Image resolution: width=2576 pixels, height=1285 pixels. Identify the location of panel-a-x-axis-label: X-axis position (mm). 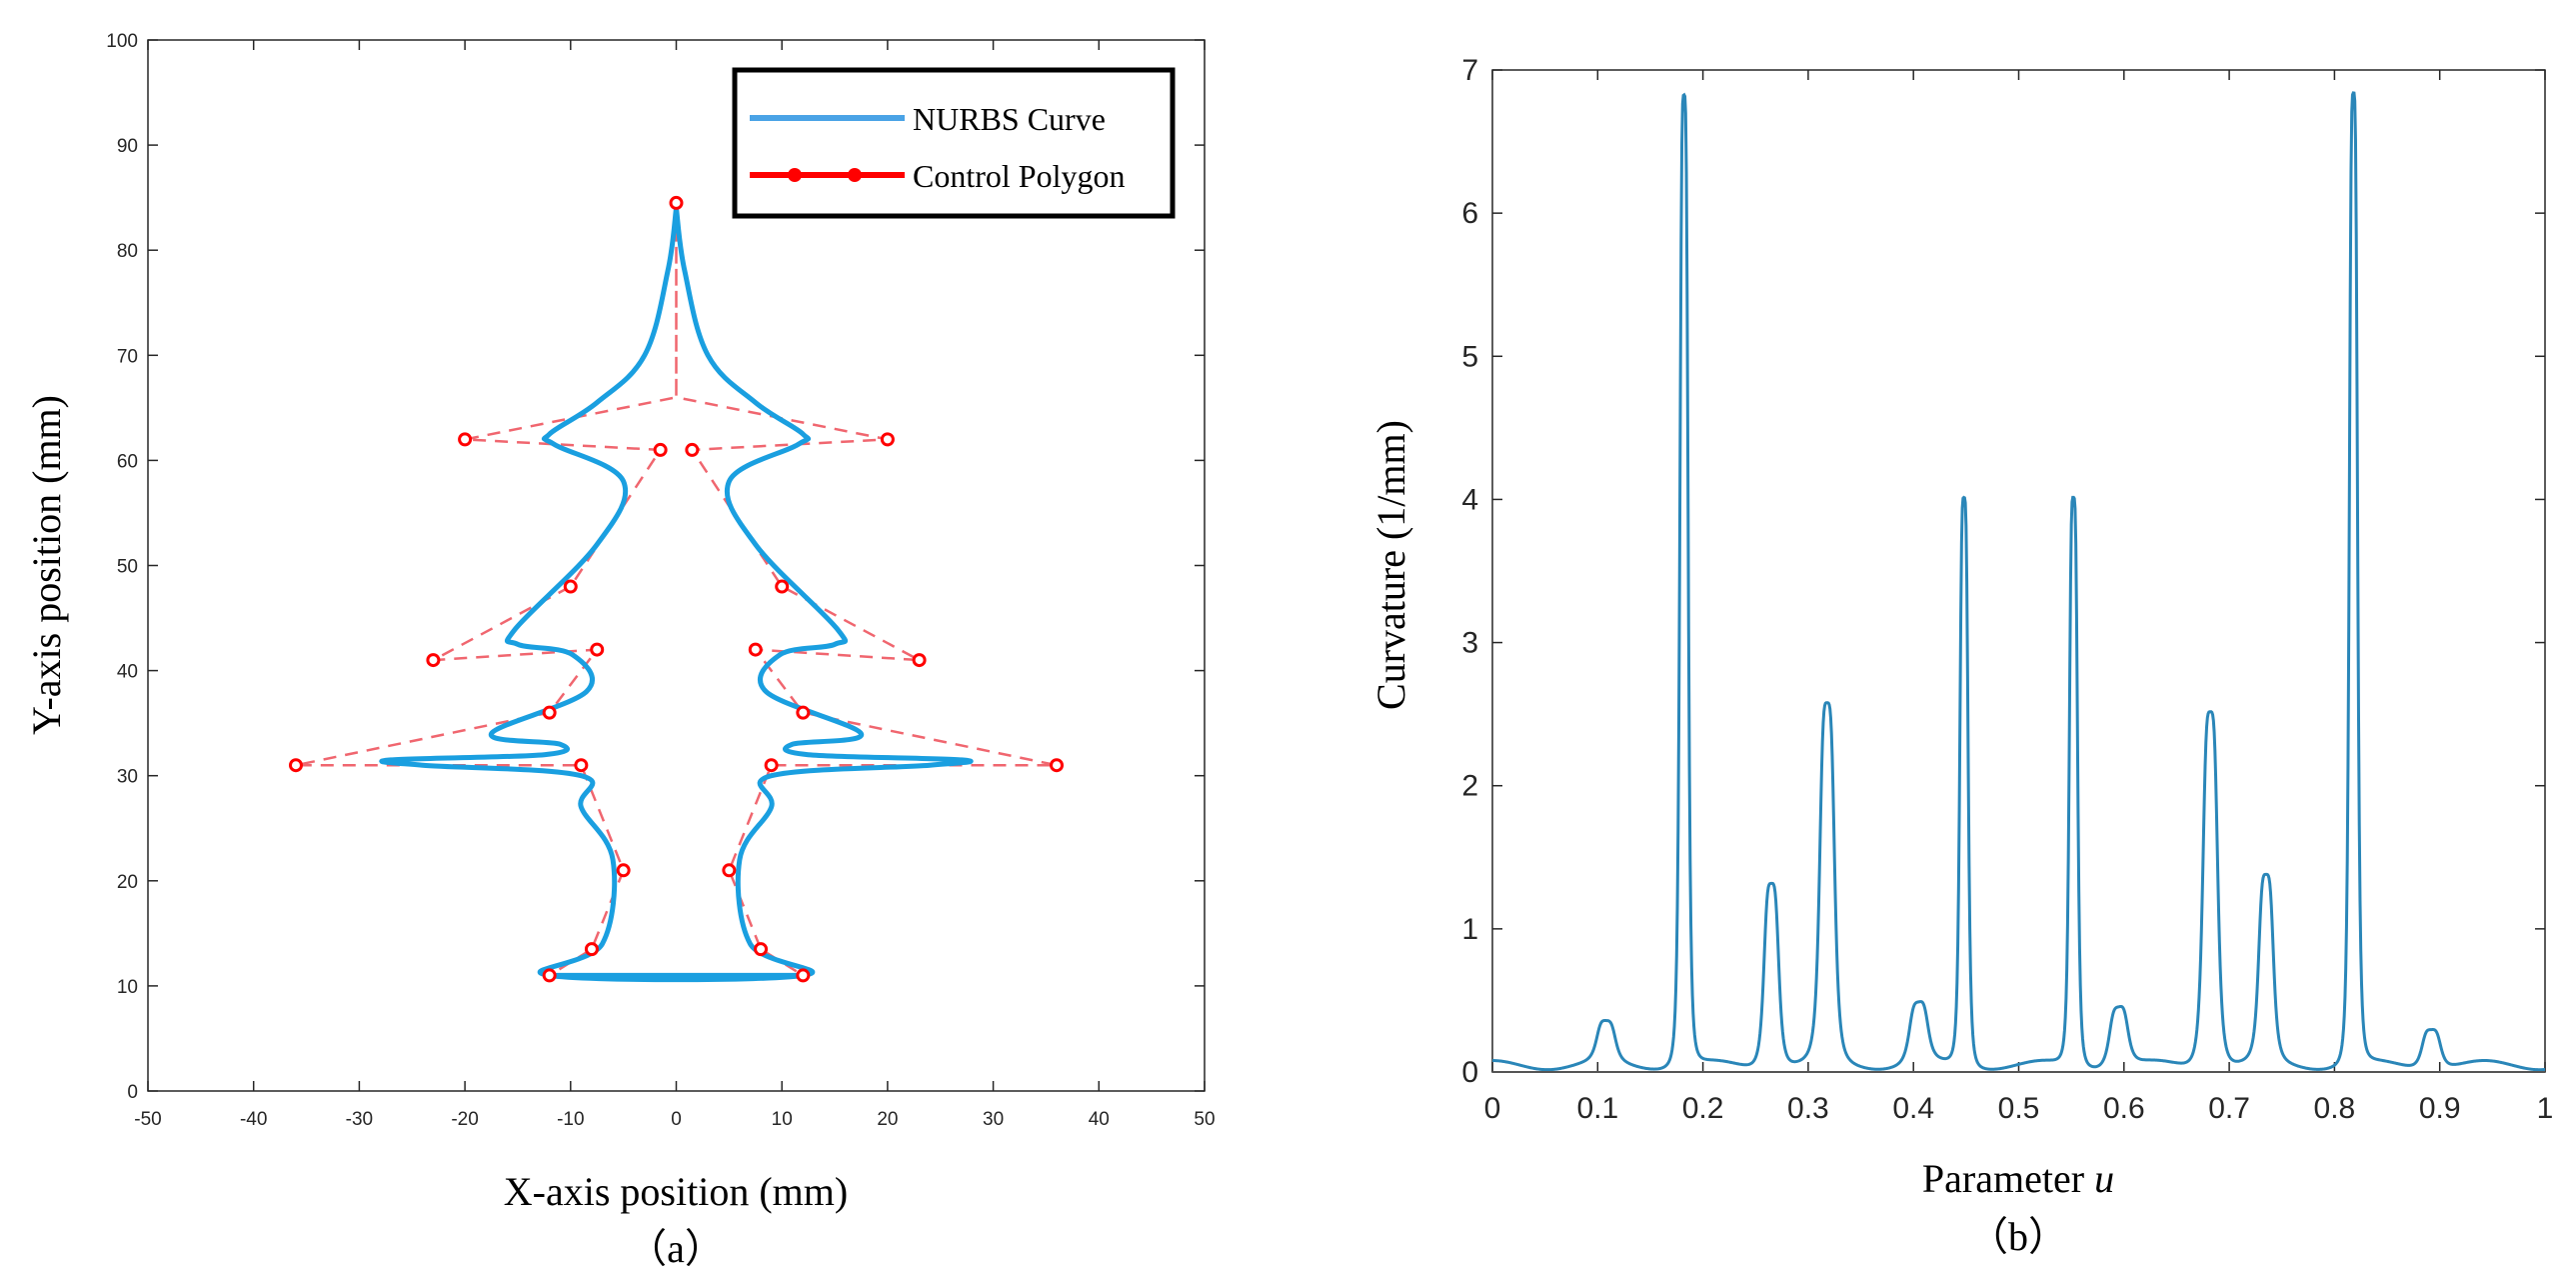
(676, 1191).